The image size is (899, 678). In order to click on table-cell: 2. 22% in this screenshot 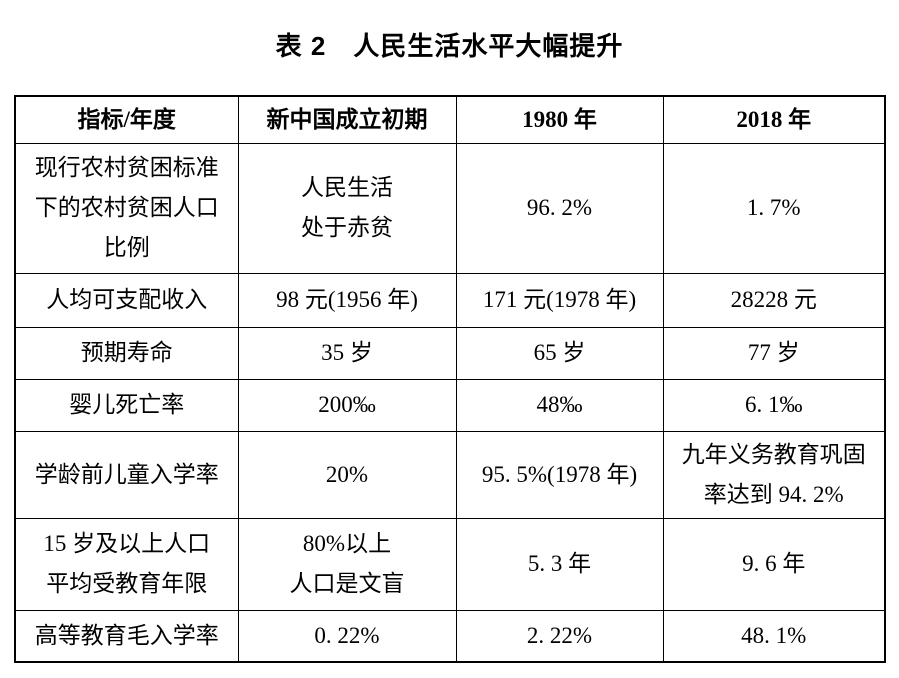, I will do `click(559, 636)`.